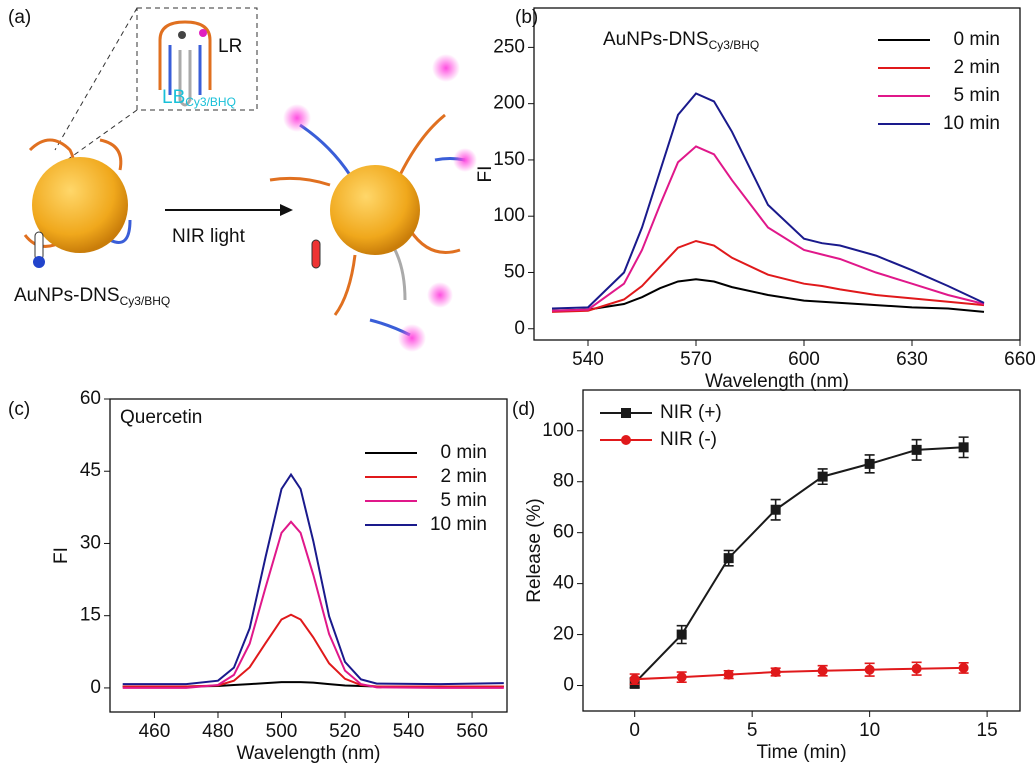  What do you see at coordinates (173, 97) in the screenshot?
I see `label: LB` at bounding box center [173, 97].